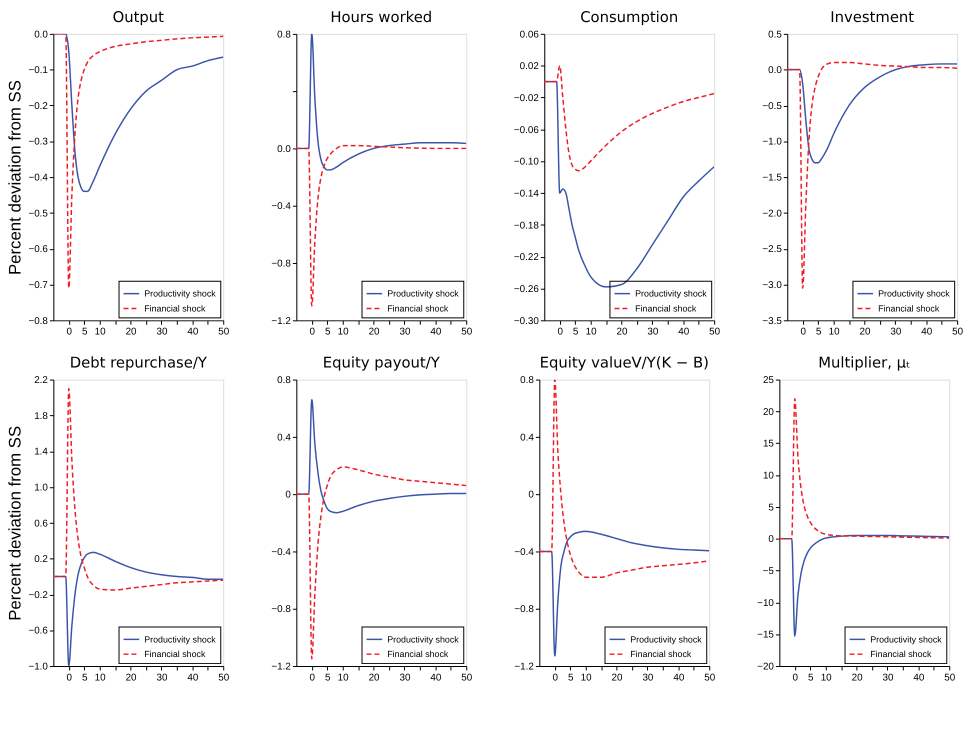 This screenshot has width=969, height=729. Describe the element at coordinates (529, 66) in the screenshot. I see `y-tick-label: 0.02` at that location.